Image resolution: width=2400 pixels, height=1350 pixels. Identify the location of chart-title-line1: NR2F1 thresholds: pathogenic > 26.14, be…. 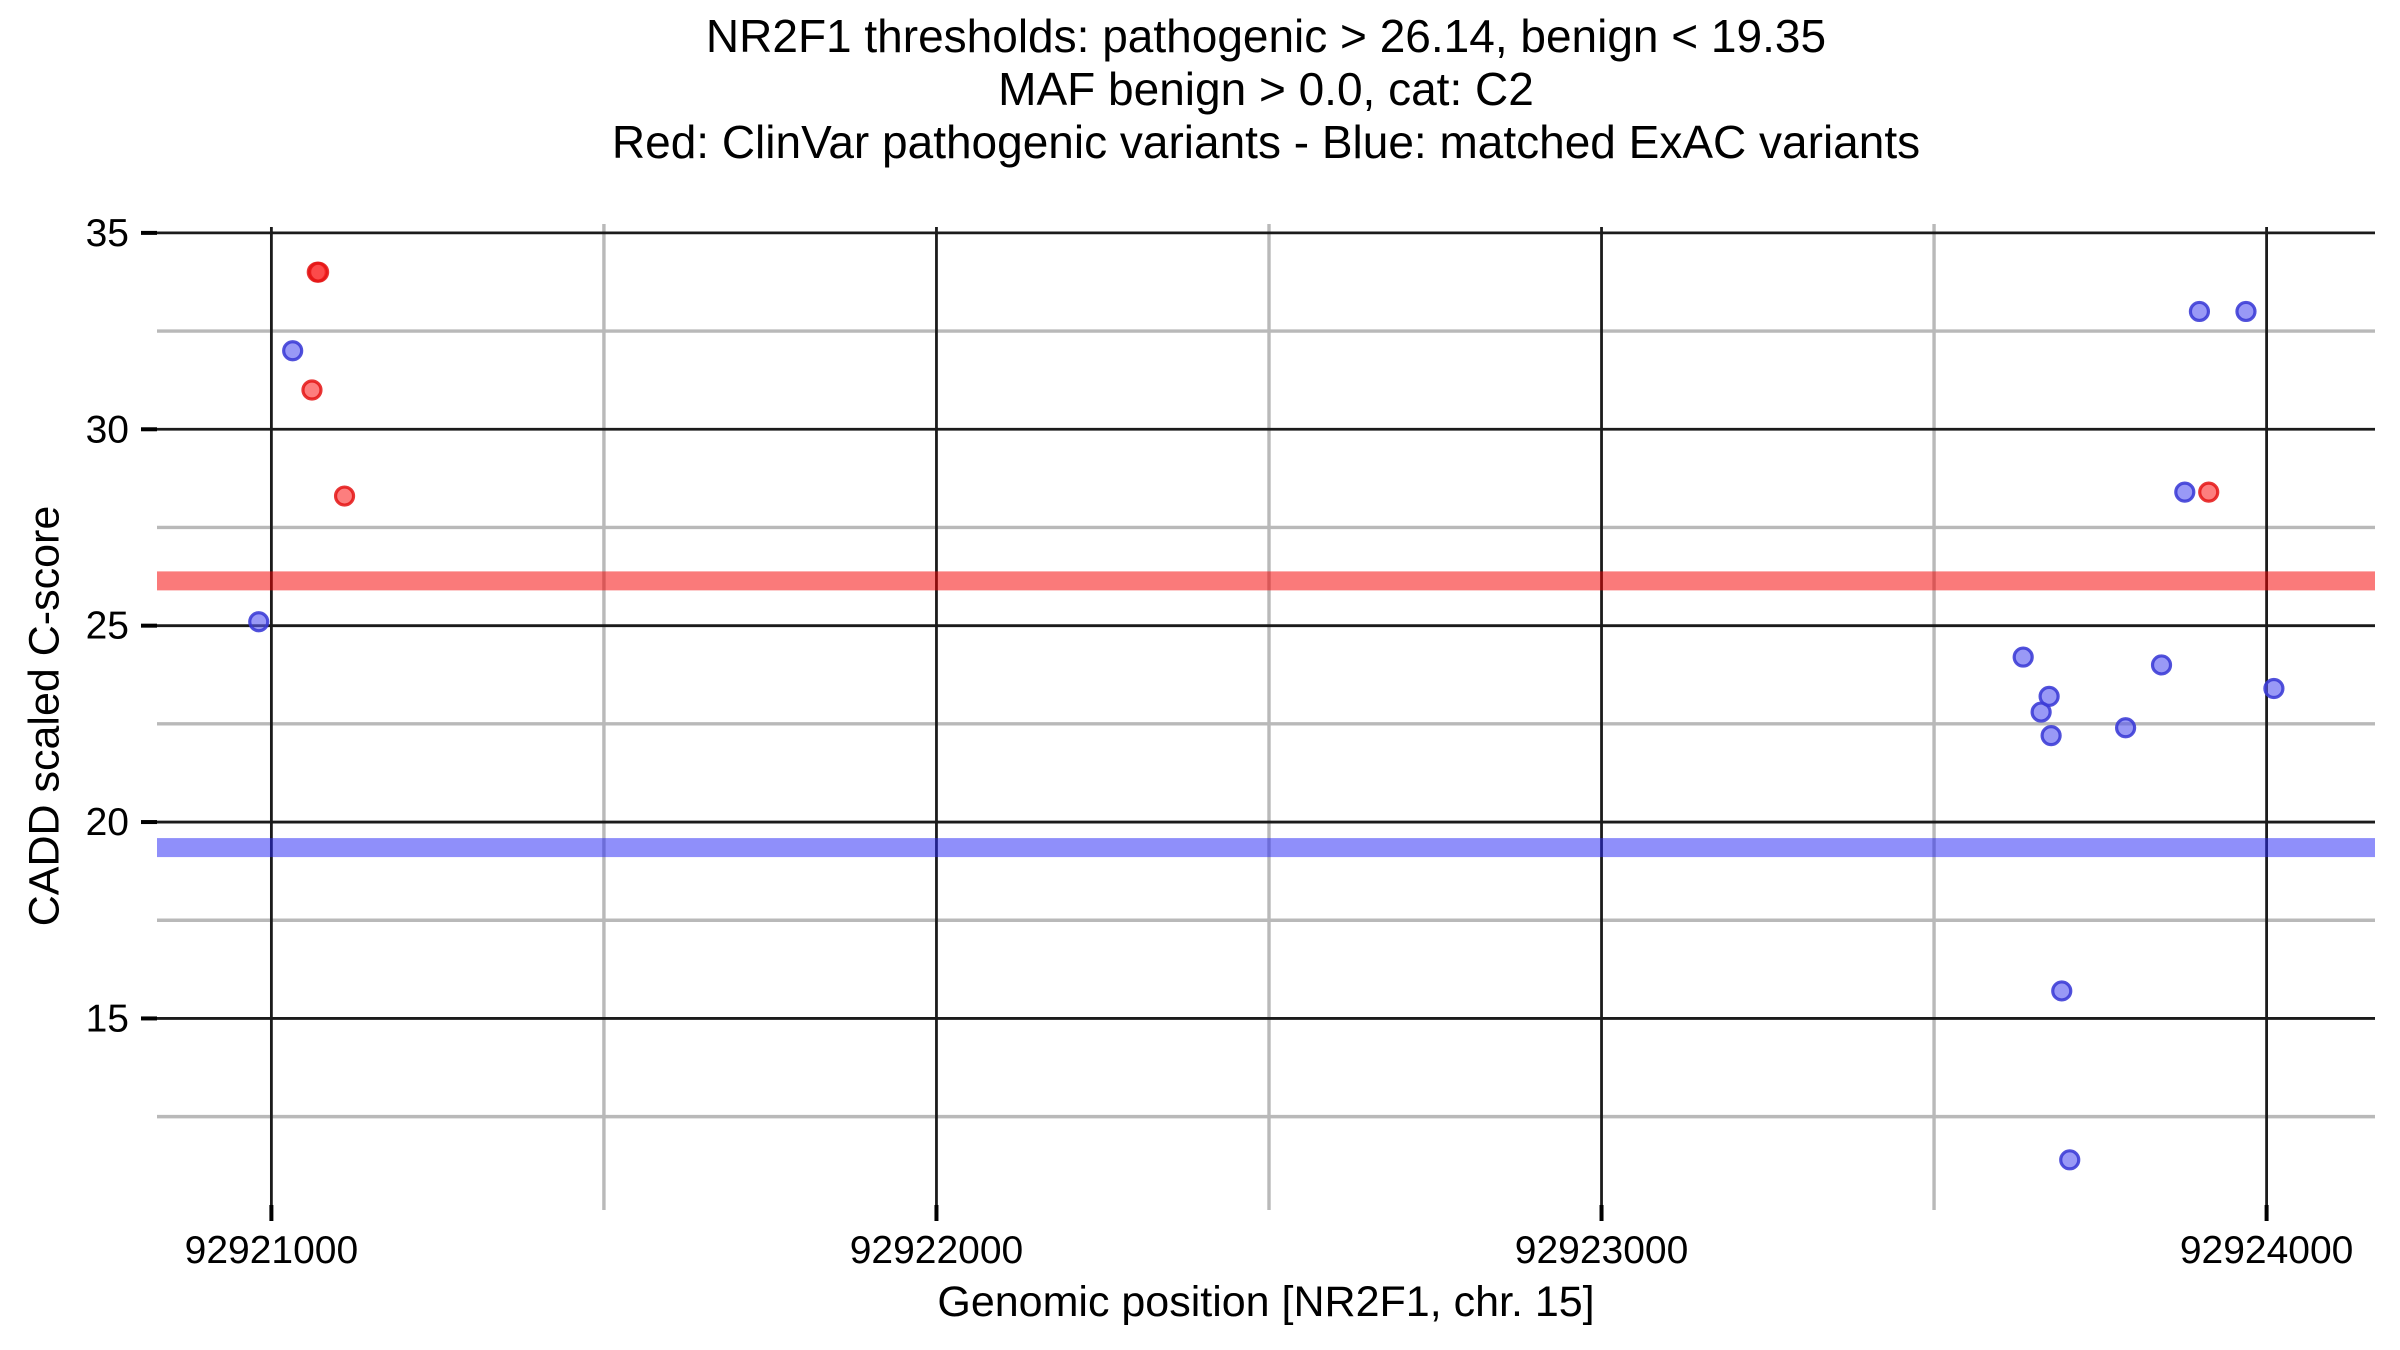
(1266, 36).